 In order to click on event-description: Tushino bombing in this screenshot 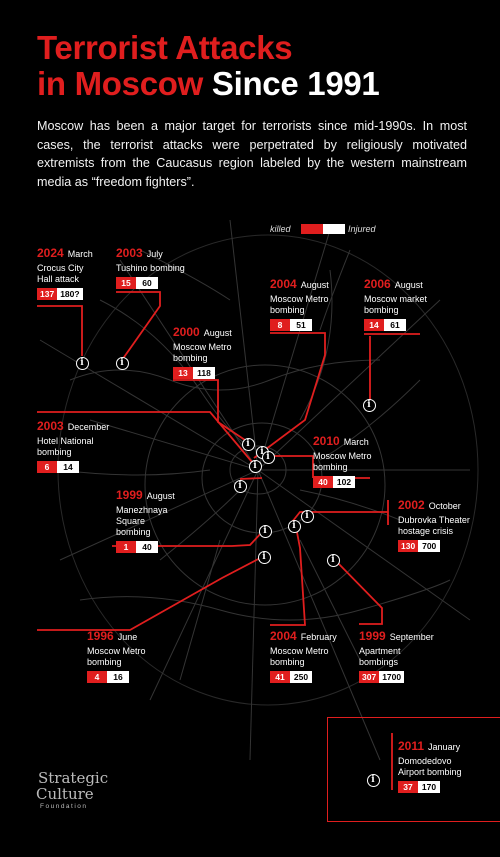, I will do `click(150, 268)`.